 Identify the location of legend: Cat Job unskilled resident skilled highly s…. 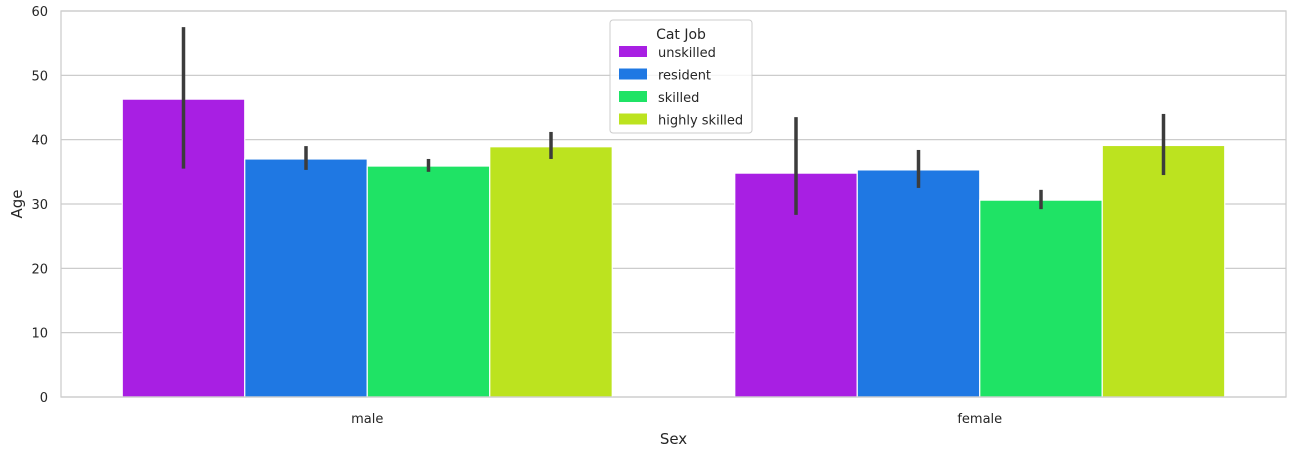
(681, 76).